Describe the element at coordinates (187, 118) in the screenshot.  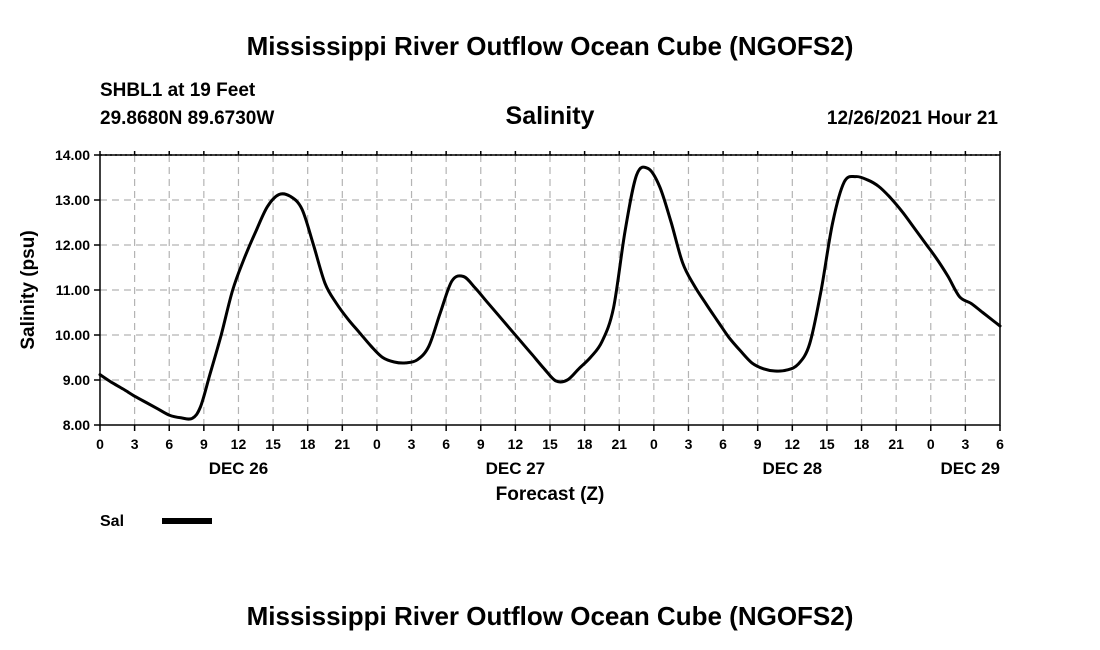
I see `coords-label: 29.8680N 89.6730W` at that location.